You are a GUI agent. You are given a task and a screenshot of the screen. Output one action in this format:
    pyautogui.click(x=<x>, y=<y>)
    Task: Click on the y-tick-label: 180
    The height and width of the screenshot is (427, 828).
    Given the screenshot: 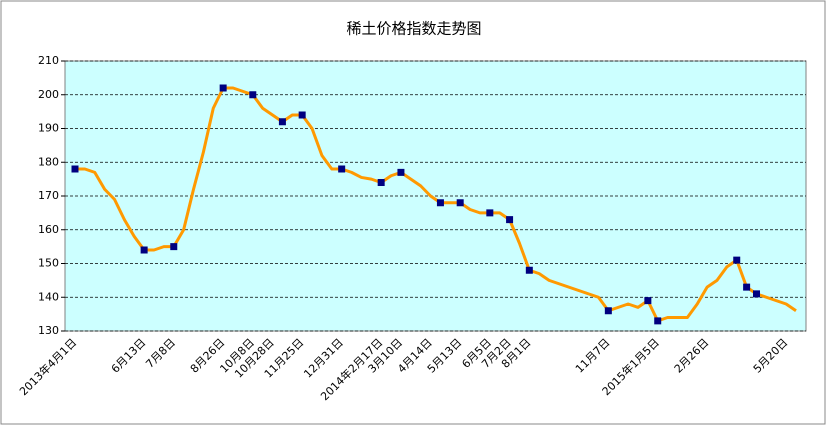 What is the action you would take?
    pyautogui.click(x=48, y=161)
    